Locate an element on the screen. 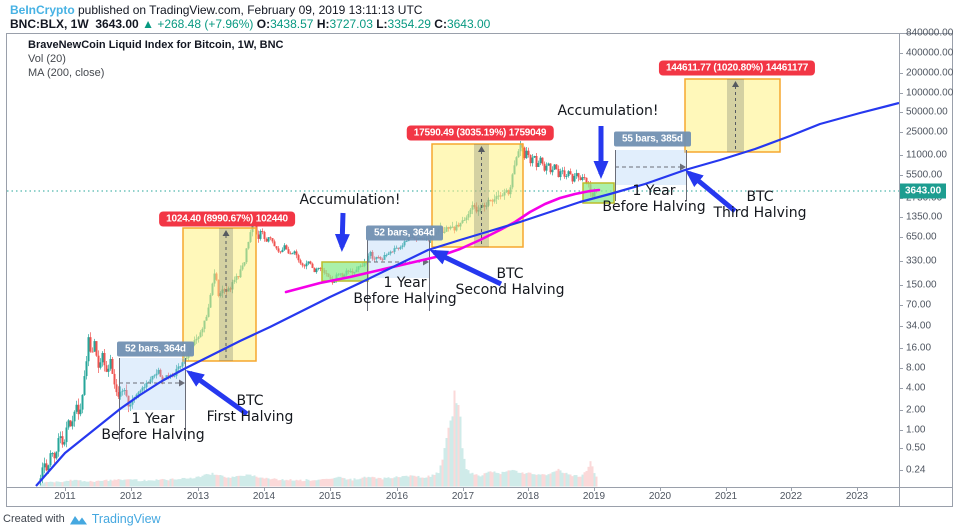 Image resolution: width=960 pixels, height=532 pixels. price-axis-label: 840000.00 is located at coordinates (930, 33).